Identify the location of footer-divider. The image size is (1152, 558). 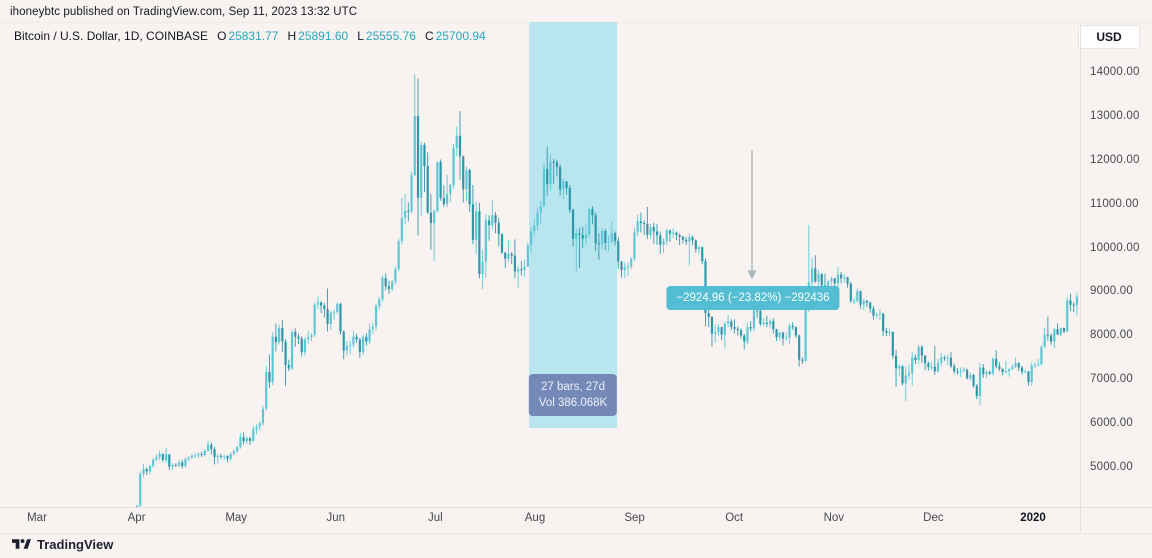
(576, 533).